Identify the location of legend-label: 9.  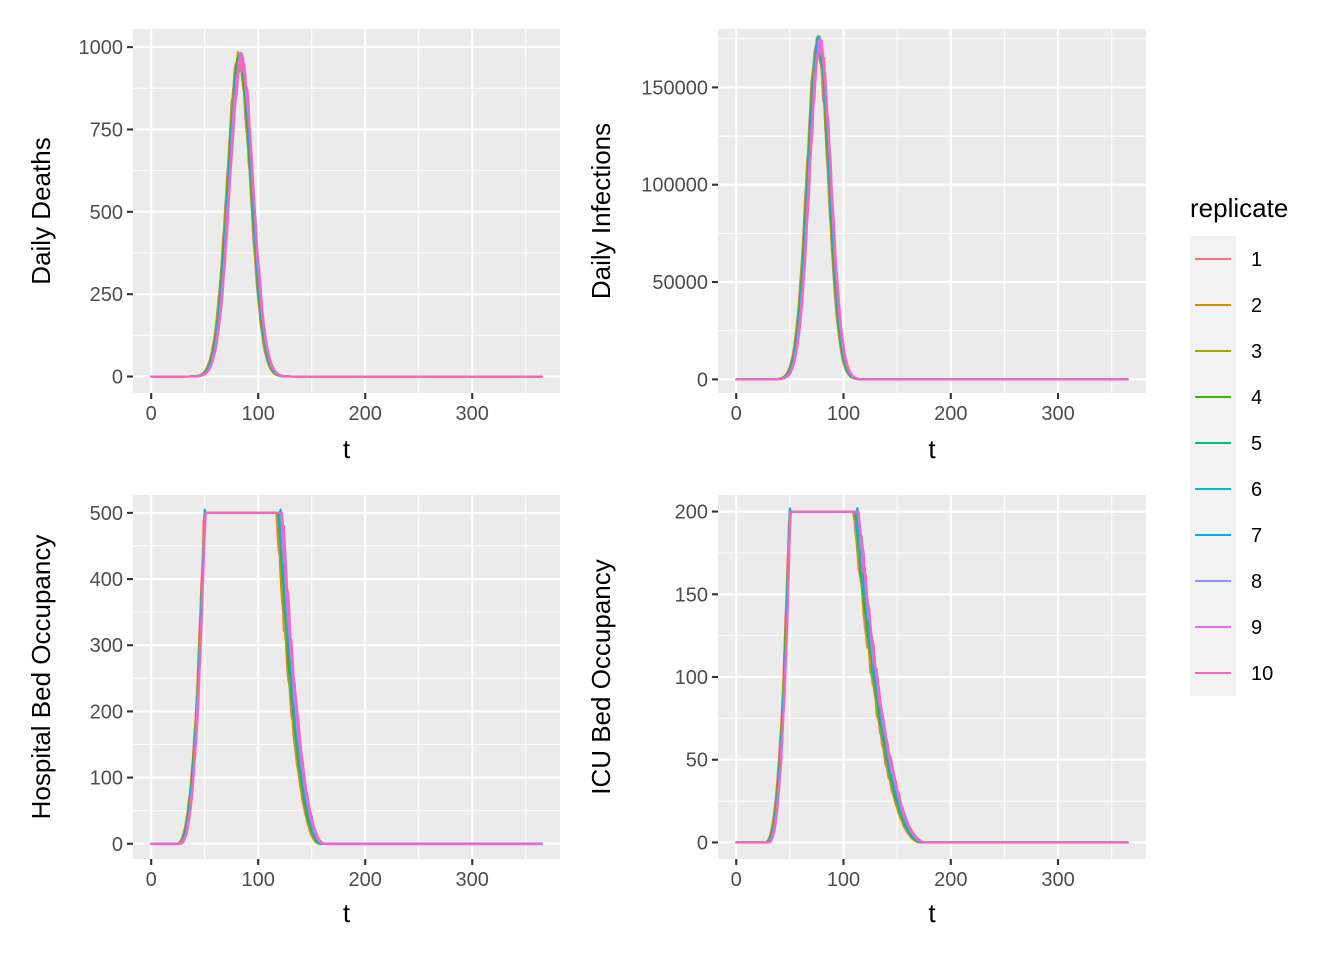
(1256, 628).